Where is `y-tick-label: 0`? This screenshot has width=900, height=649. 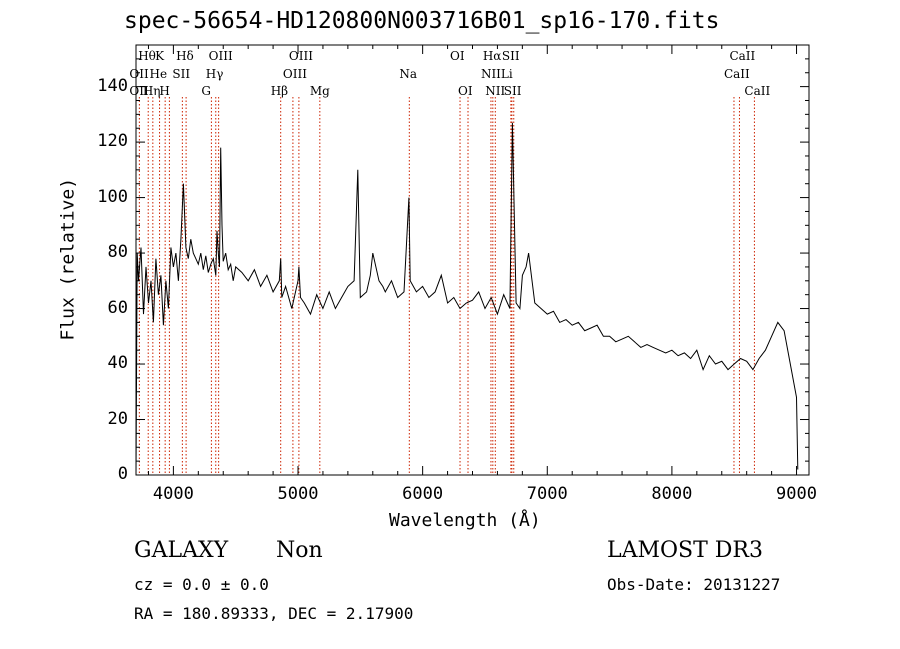 y-tick-label: 0 is located at coordinates (122, 474).